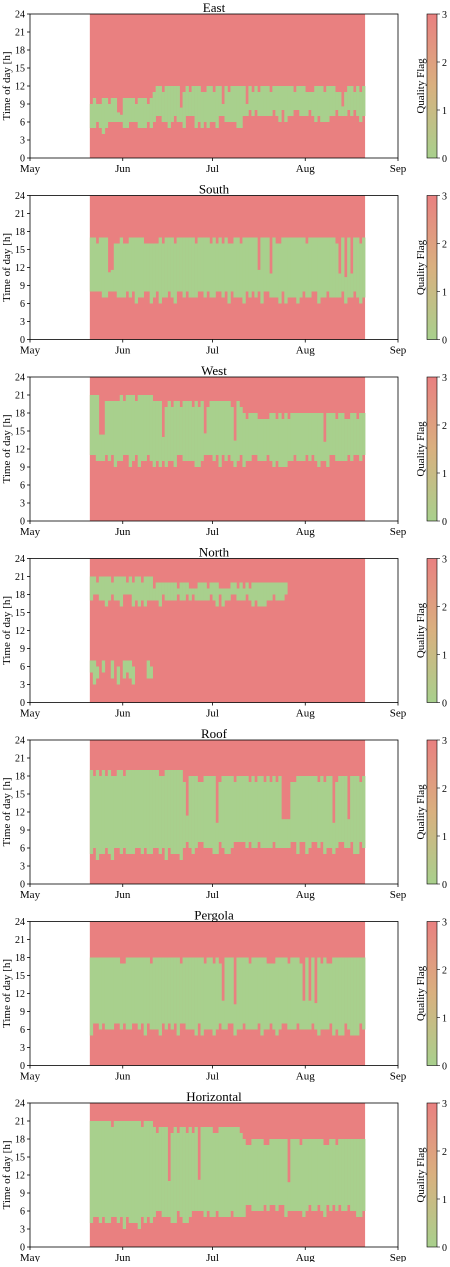 This screenshot has height=1267, width=450. I want to click on y-axis-label: Time of day [h], so click(7, 267).